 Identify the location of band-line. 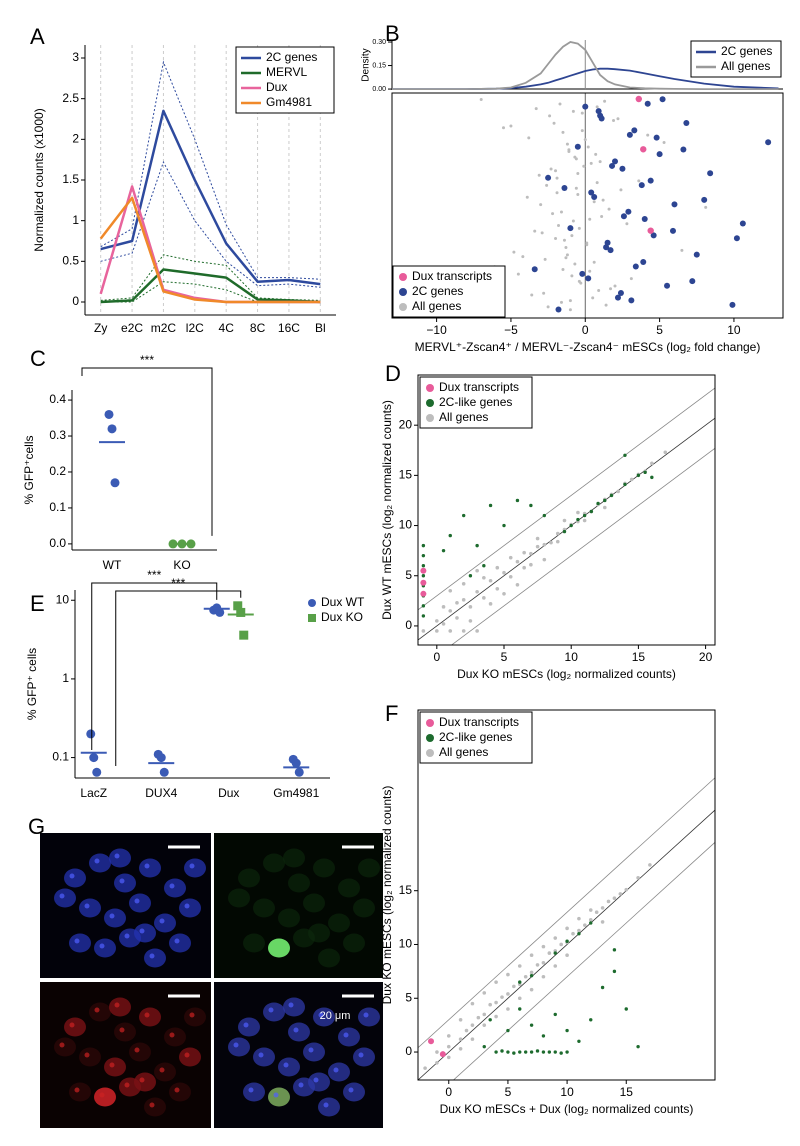
(210, 224).